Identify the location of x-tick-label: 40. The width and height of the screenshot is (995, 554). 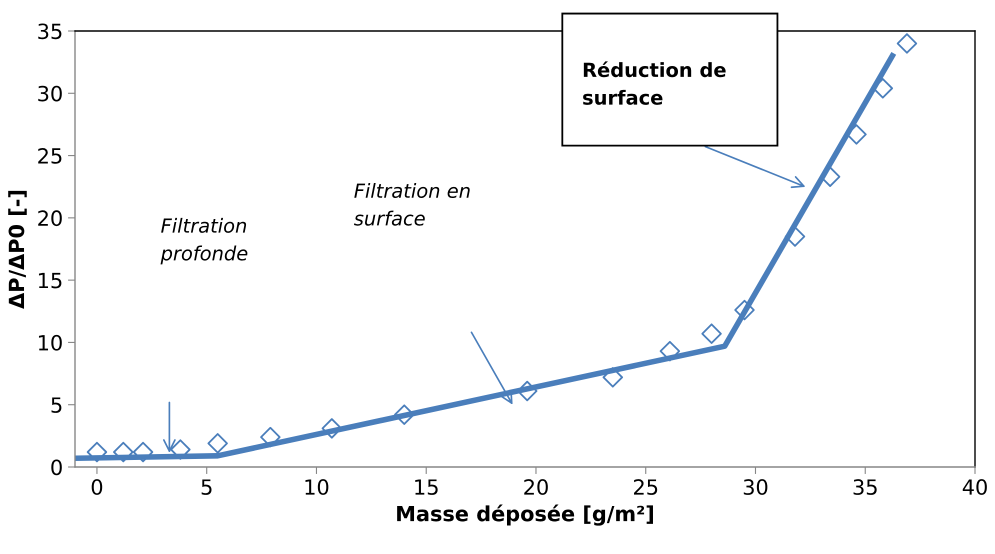
(974, 487).